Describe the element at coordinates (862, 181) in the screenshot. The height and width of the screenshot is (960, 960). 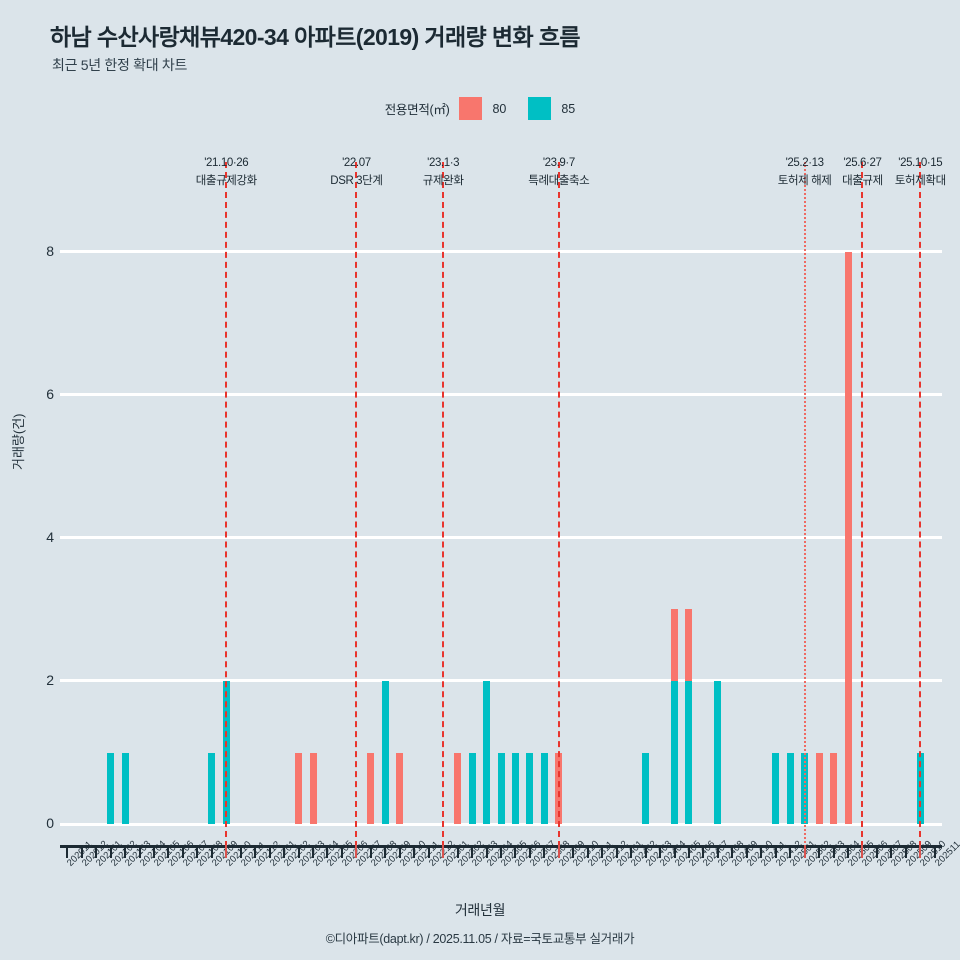
I see `event-text: 대출규제` at that location.